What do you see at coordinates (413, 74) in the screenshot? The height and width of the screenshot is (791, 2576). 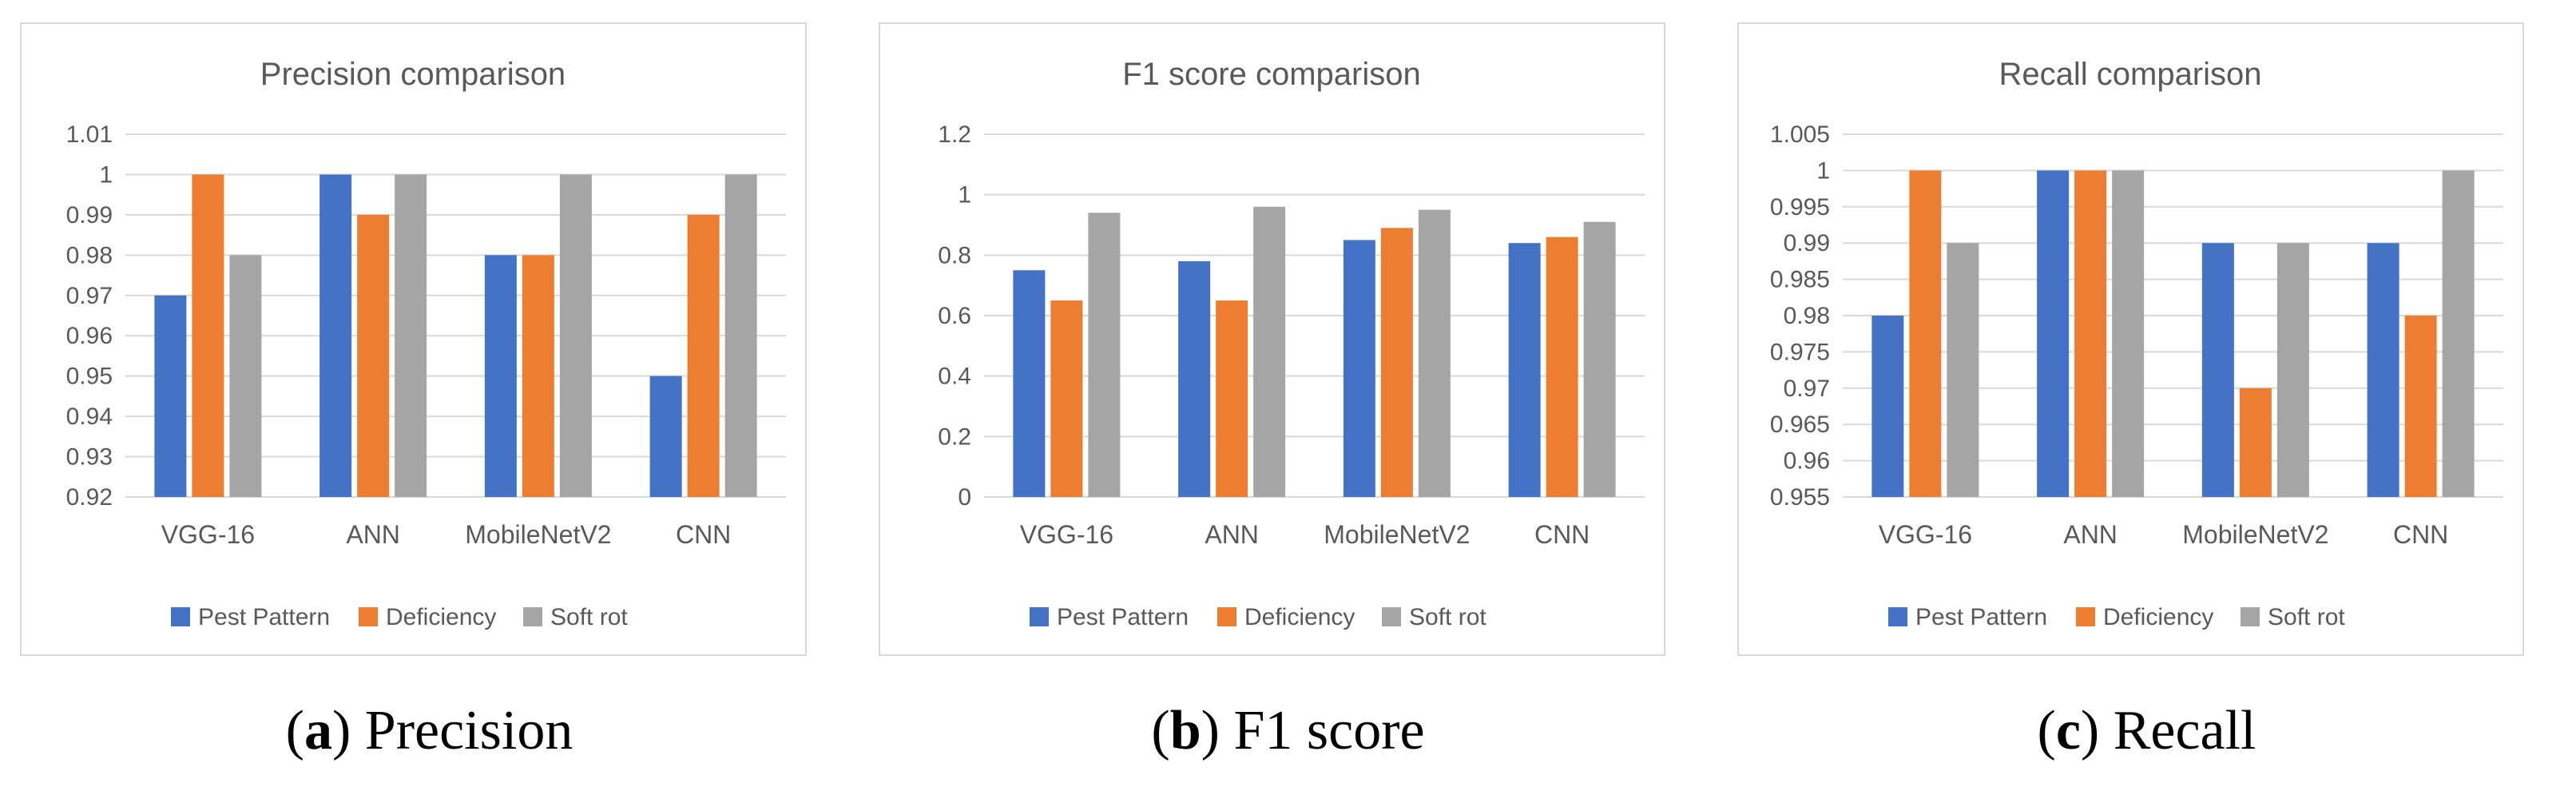 I see `chart-title: Precision comparison` at bounding box center [413, 74].